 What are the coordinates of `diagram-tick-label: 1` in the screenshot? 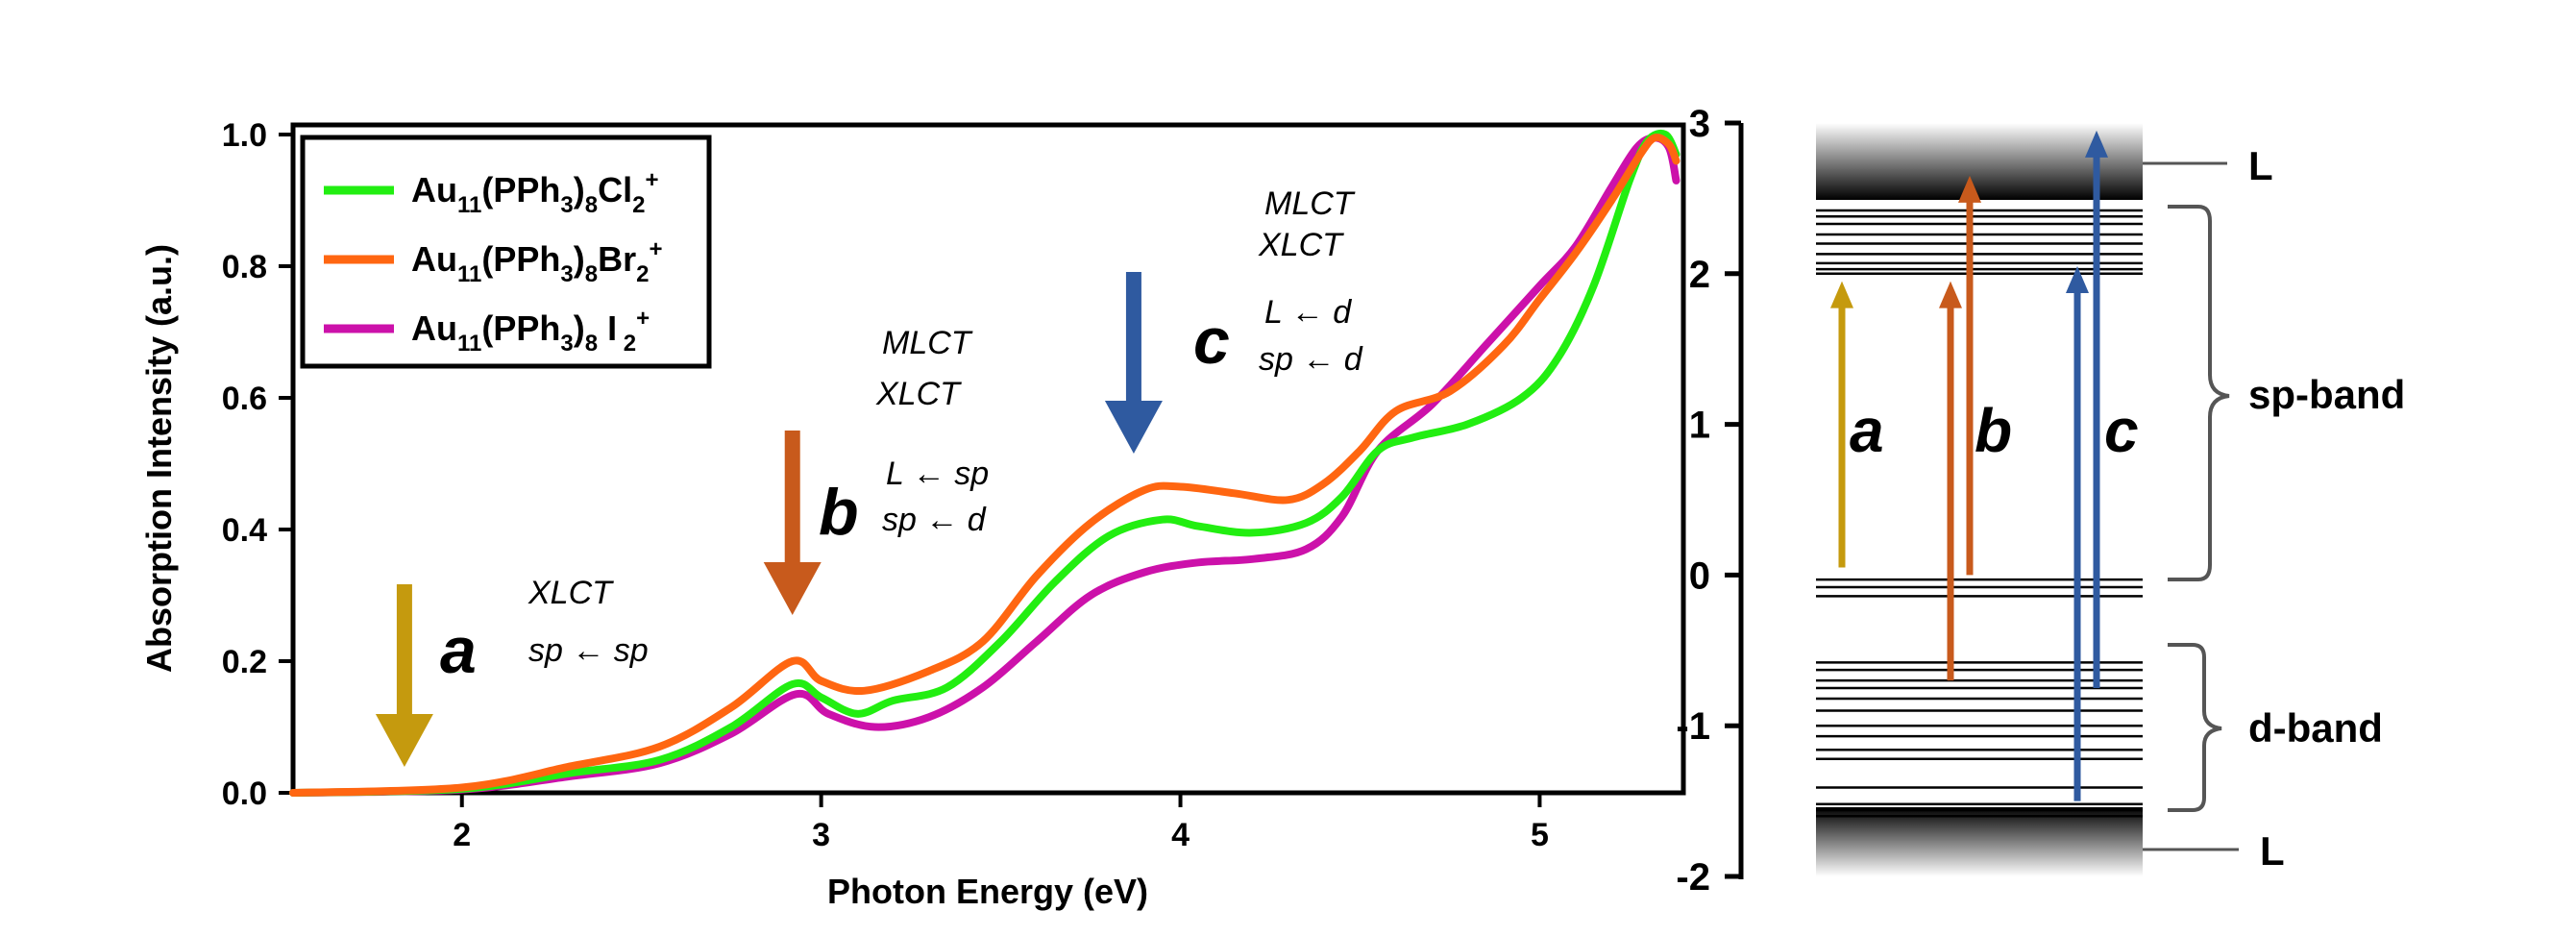 It's located at (1699, 426).